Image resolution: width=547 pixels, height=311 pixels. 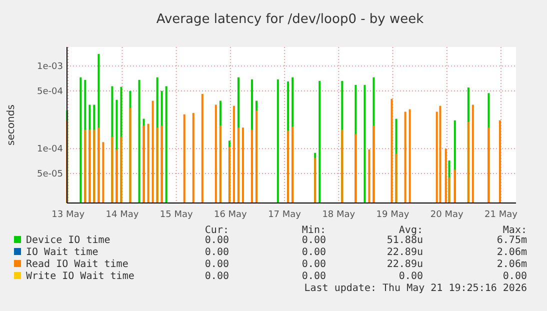 What do you see at coordinates (511, 240) in the screenshot?
I see `text: 6.75m` at bounding box center [511, 240].